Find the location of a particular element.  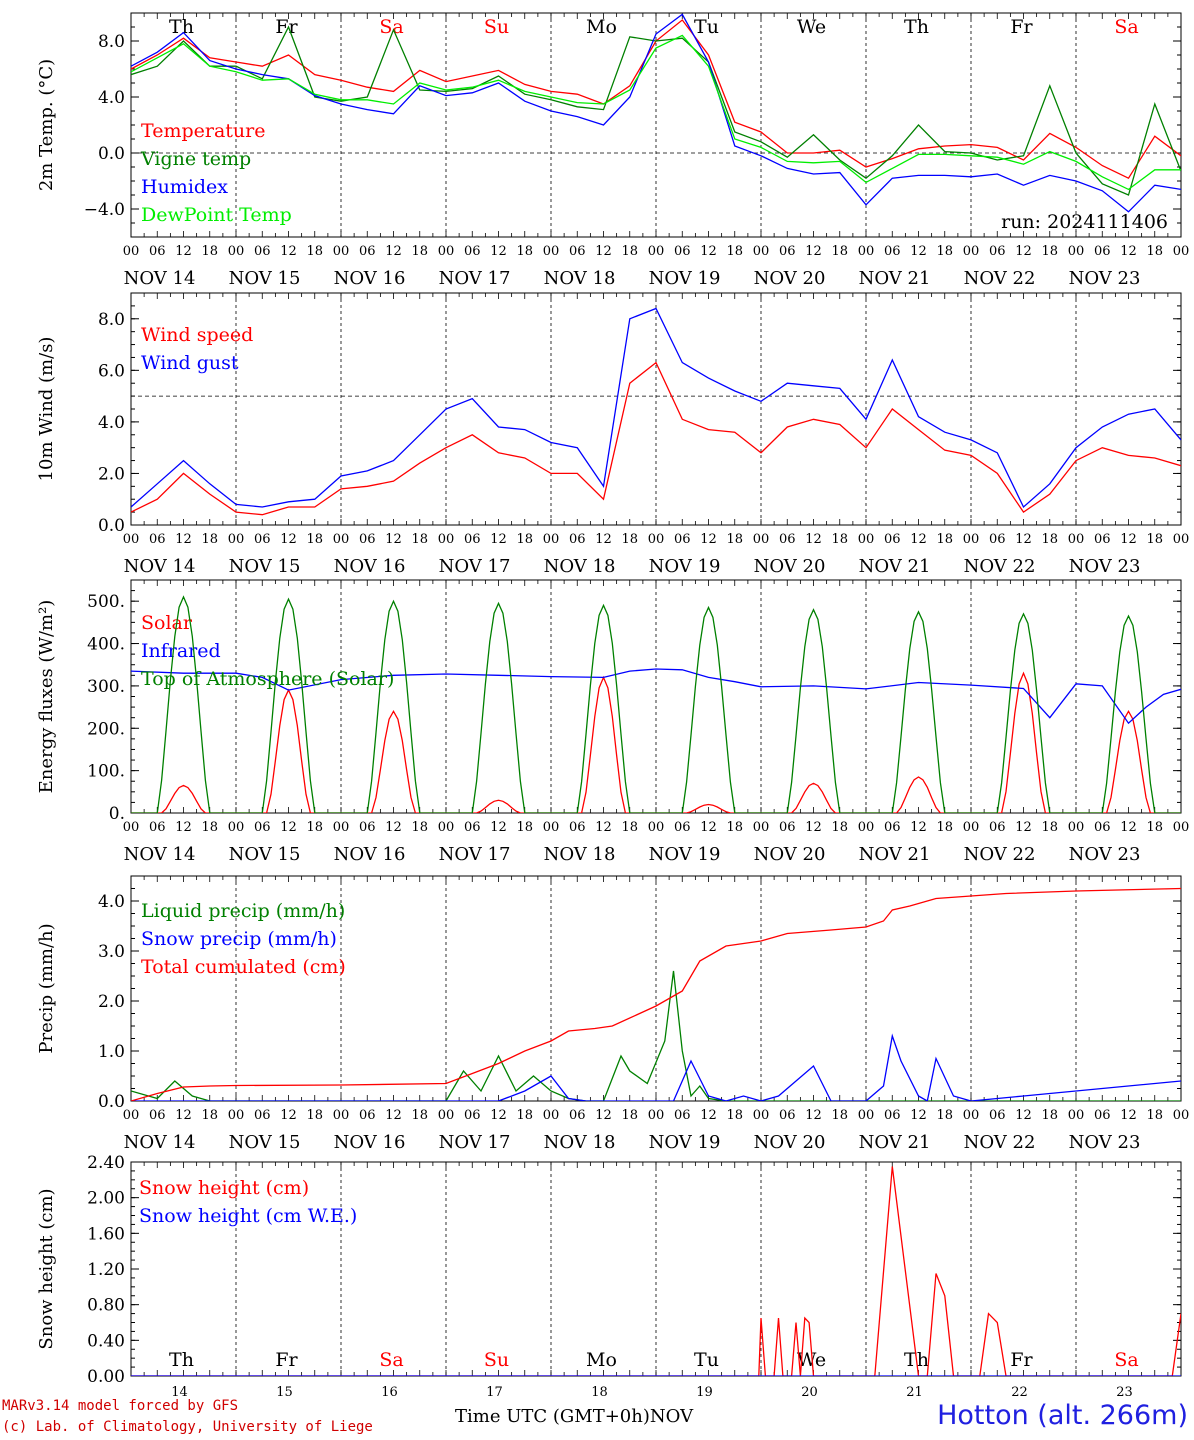

weekday-label: Su is located at coordinates (496, 1360).